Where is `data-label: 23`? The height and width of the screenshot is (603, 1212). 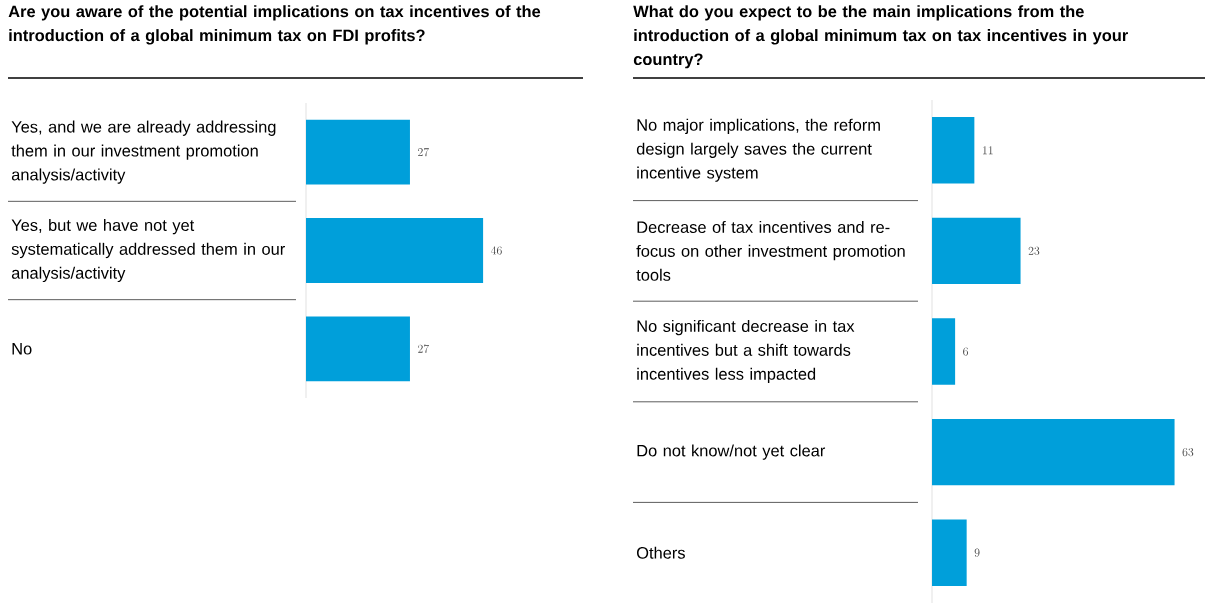
data-label: 23 is located at coordinates (1034, 251).